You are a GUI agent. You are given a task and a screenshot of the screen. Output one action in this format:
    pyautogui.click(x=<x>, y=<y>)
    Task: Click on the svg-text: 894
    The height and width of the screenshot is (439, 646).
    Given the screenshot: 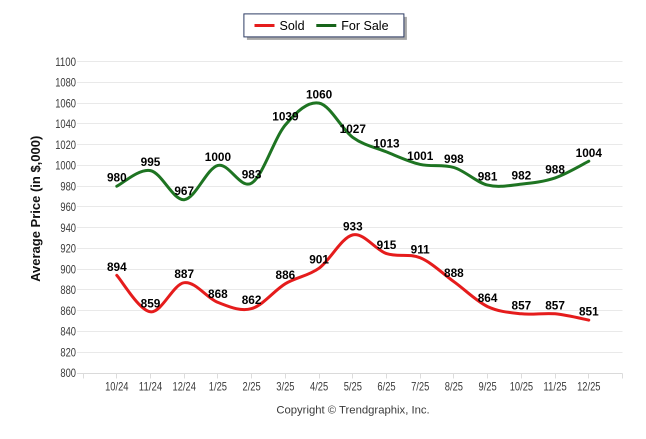 What is the action you would take?
    pyautogui.click(x=117, y=267)
    